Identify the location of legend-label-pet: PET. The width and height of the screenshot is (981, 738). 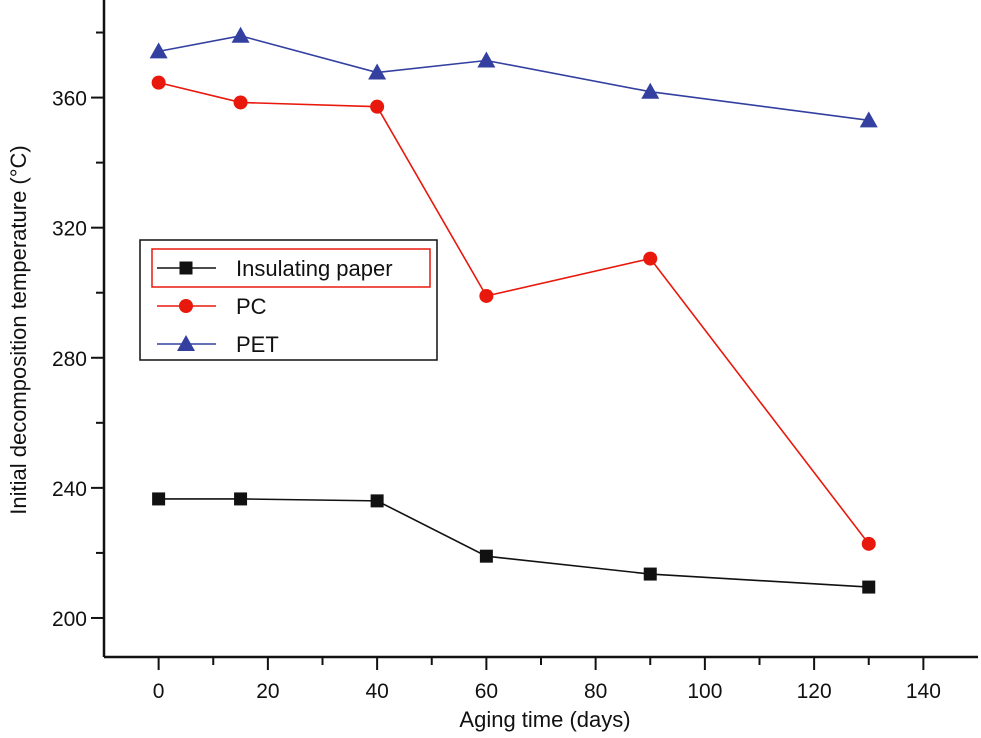
(257, 344).